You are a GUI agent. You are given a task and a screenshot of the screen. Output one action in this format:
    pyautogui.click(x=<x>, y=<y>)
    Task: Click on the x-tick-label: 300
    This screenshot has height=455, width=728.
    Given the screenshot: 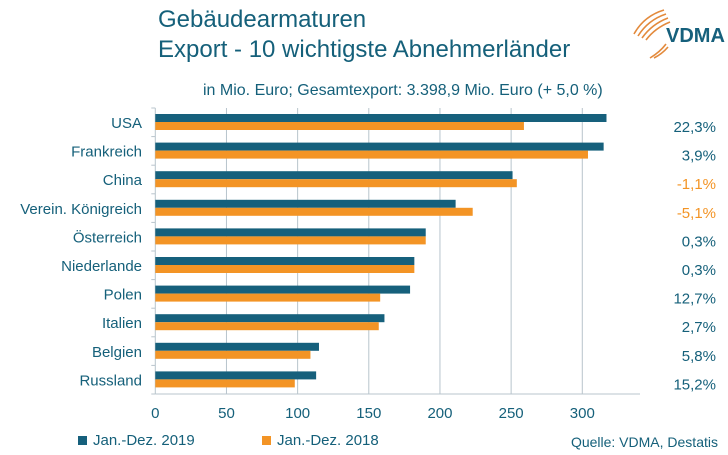 What is the action you would take?
    pyautogui.click(x=582, y=413)
    